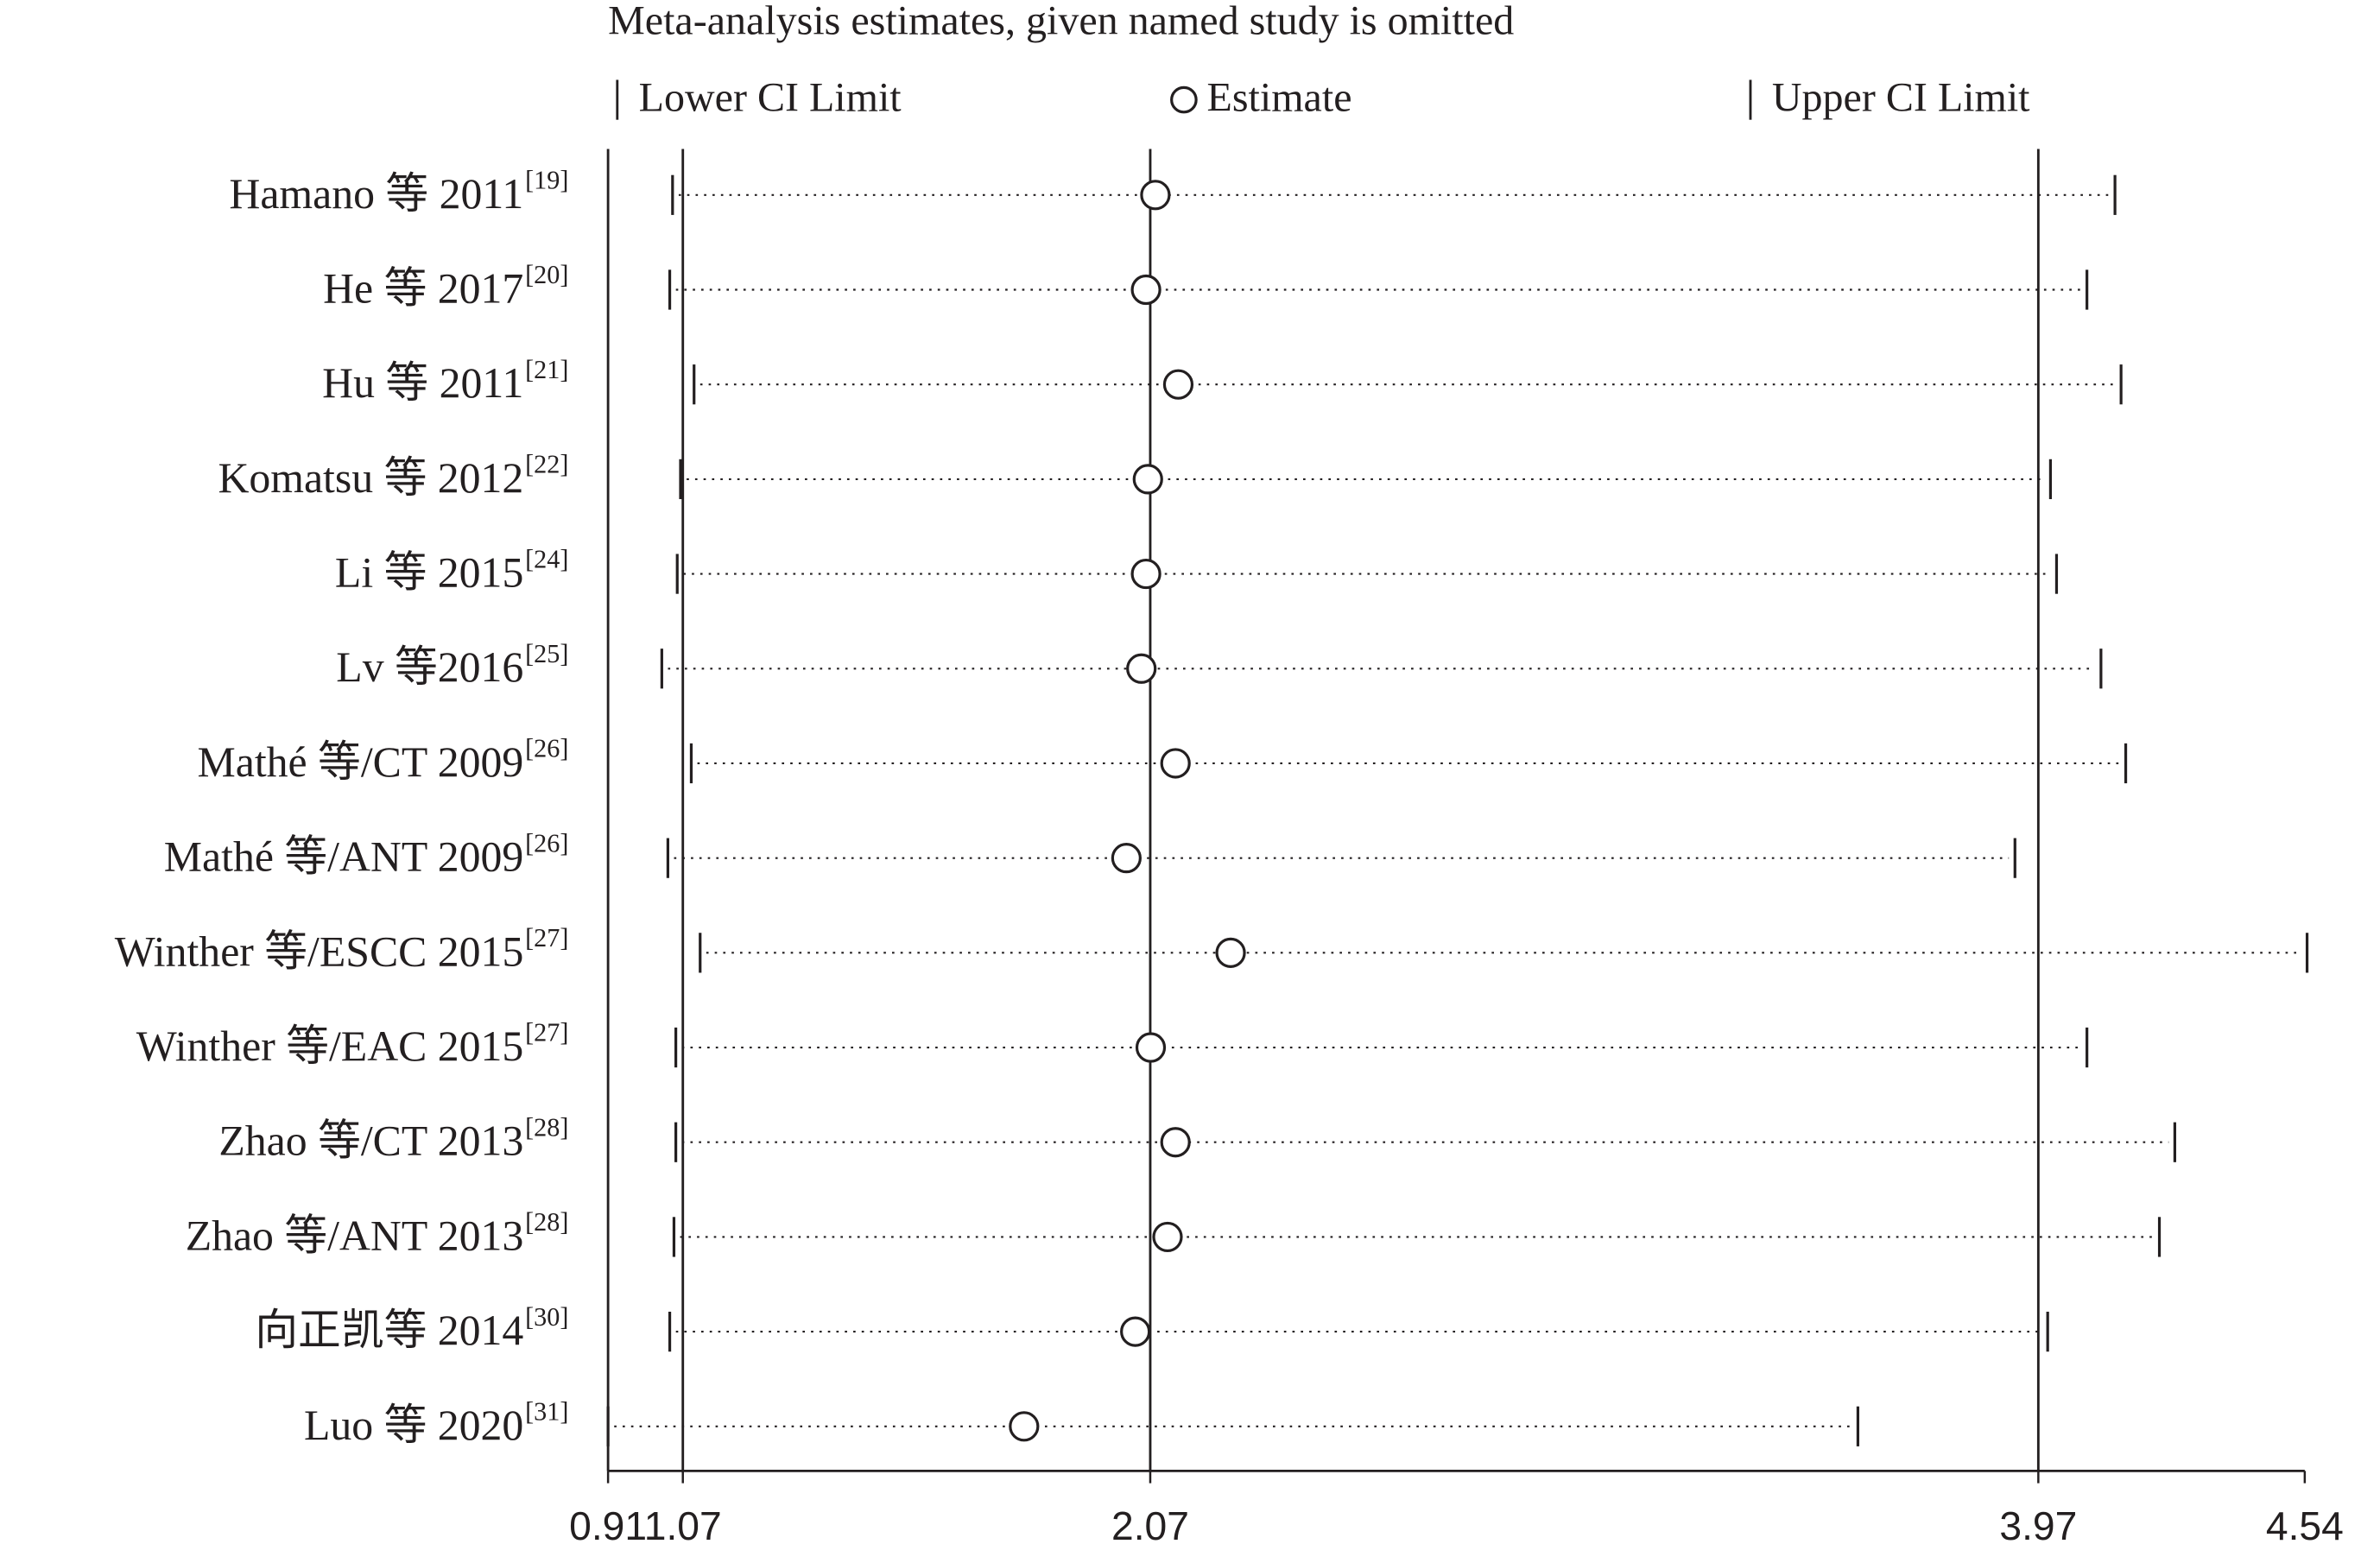 This screenshot has height=1544, width=2380. What do you see at coordinates (1184, 99) in the screenshot?
I see `legend-symbol` at bounding box center [1184, 99].